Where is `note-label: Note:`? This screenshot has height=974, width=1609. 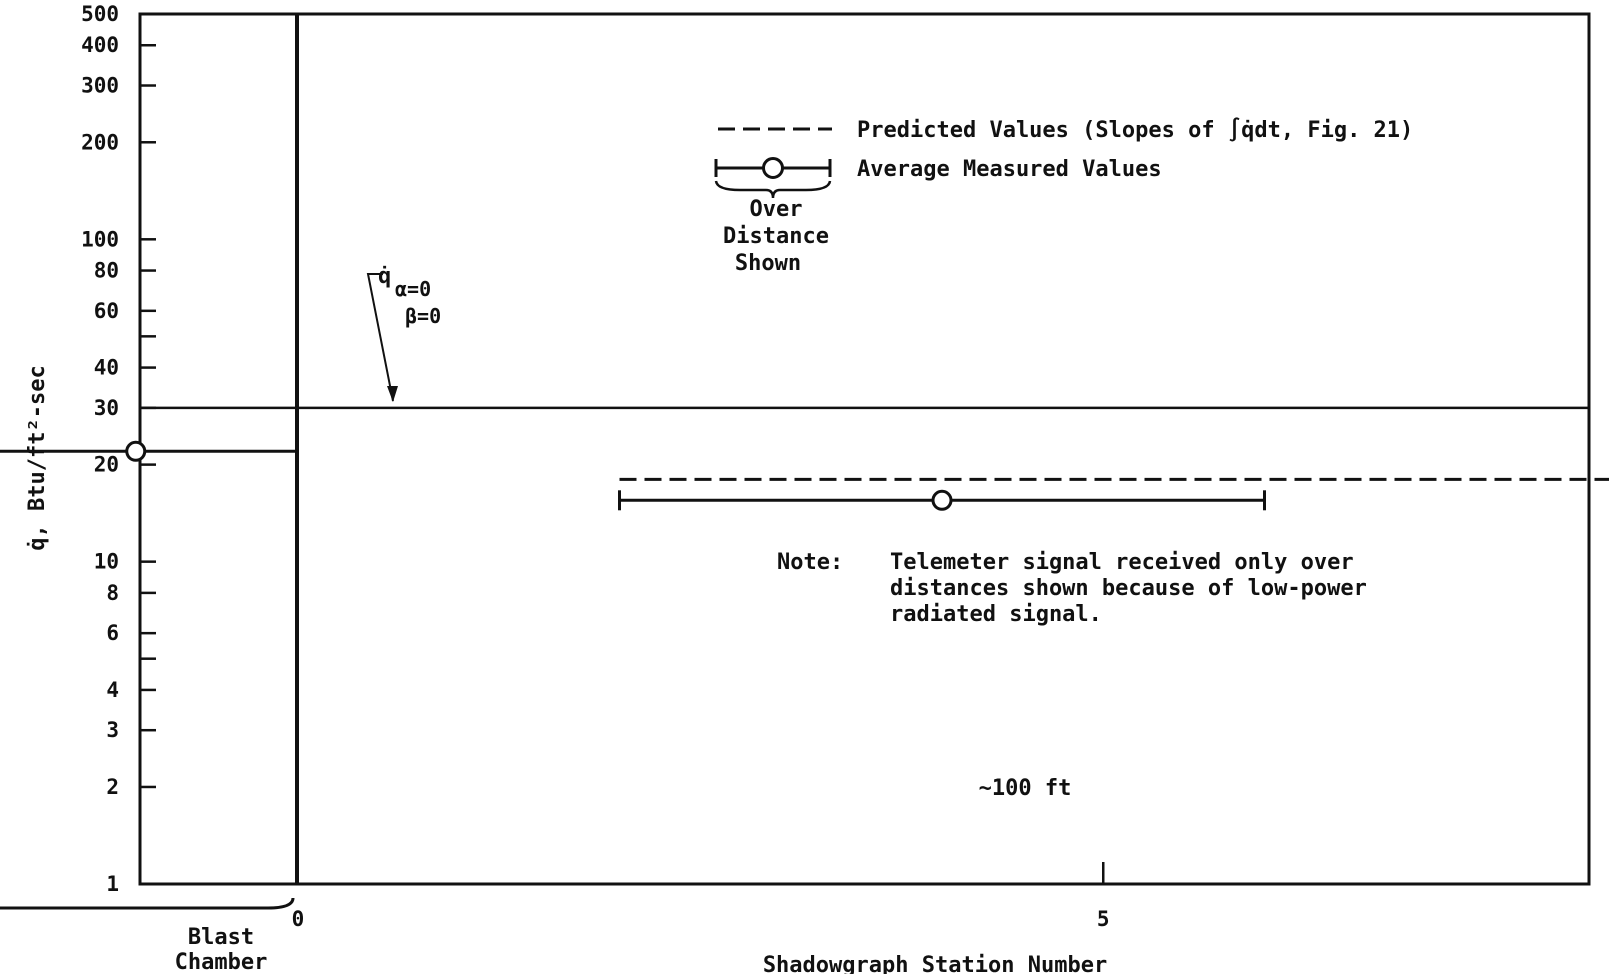 note-label: Note: is located at coordinates (810, 562).